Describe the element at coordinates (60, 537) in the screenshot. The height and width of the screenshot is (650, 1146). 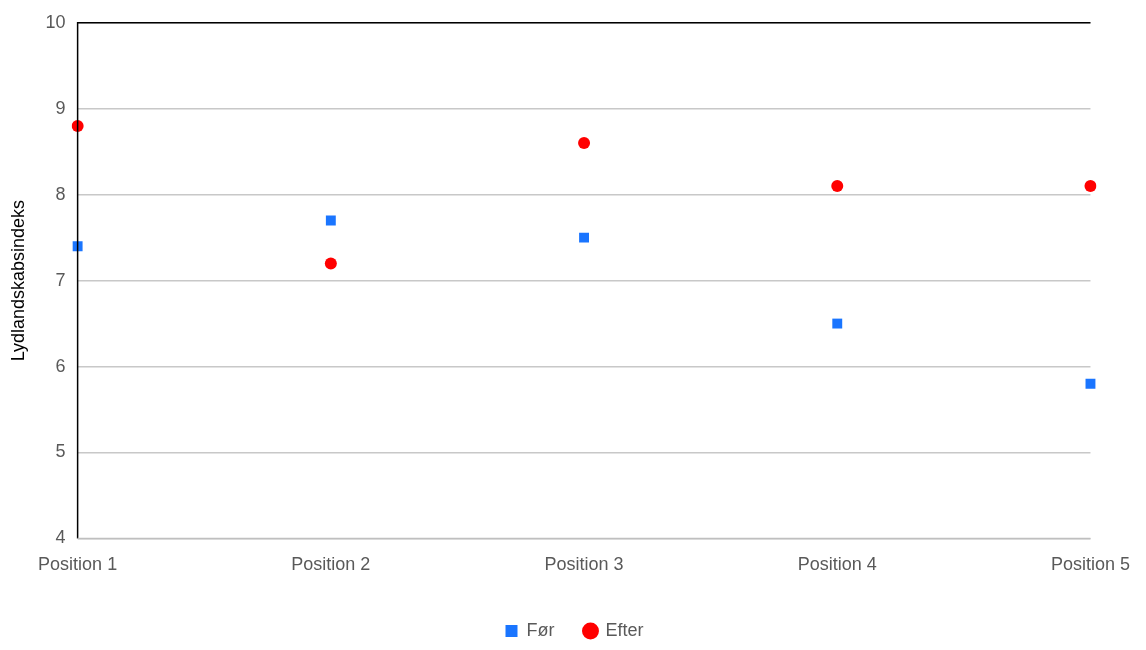
I see `y-tick-label: 4` at that location.